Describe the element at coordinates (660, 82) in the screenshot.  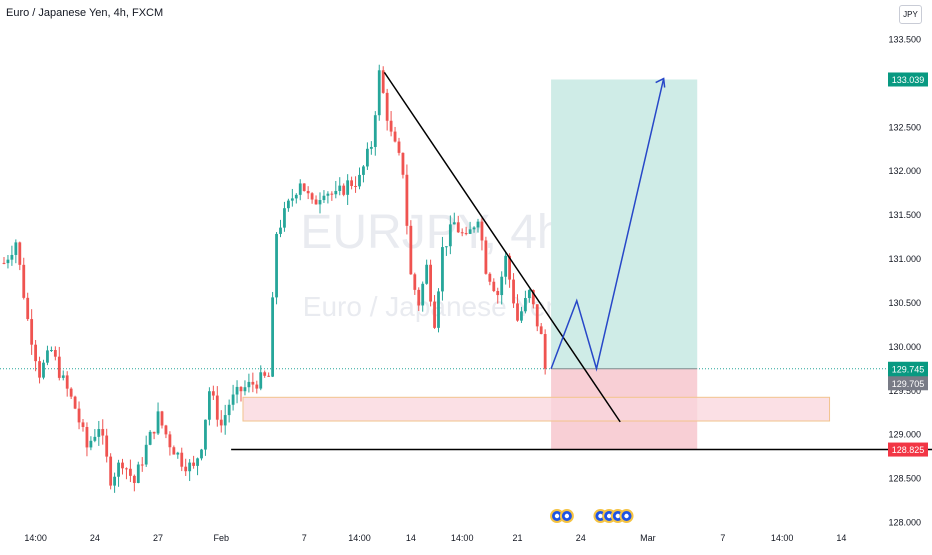
I see `arrow-head` at that location.